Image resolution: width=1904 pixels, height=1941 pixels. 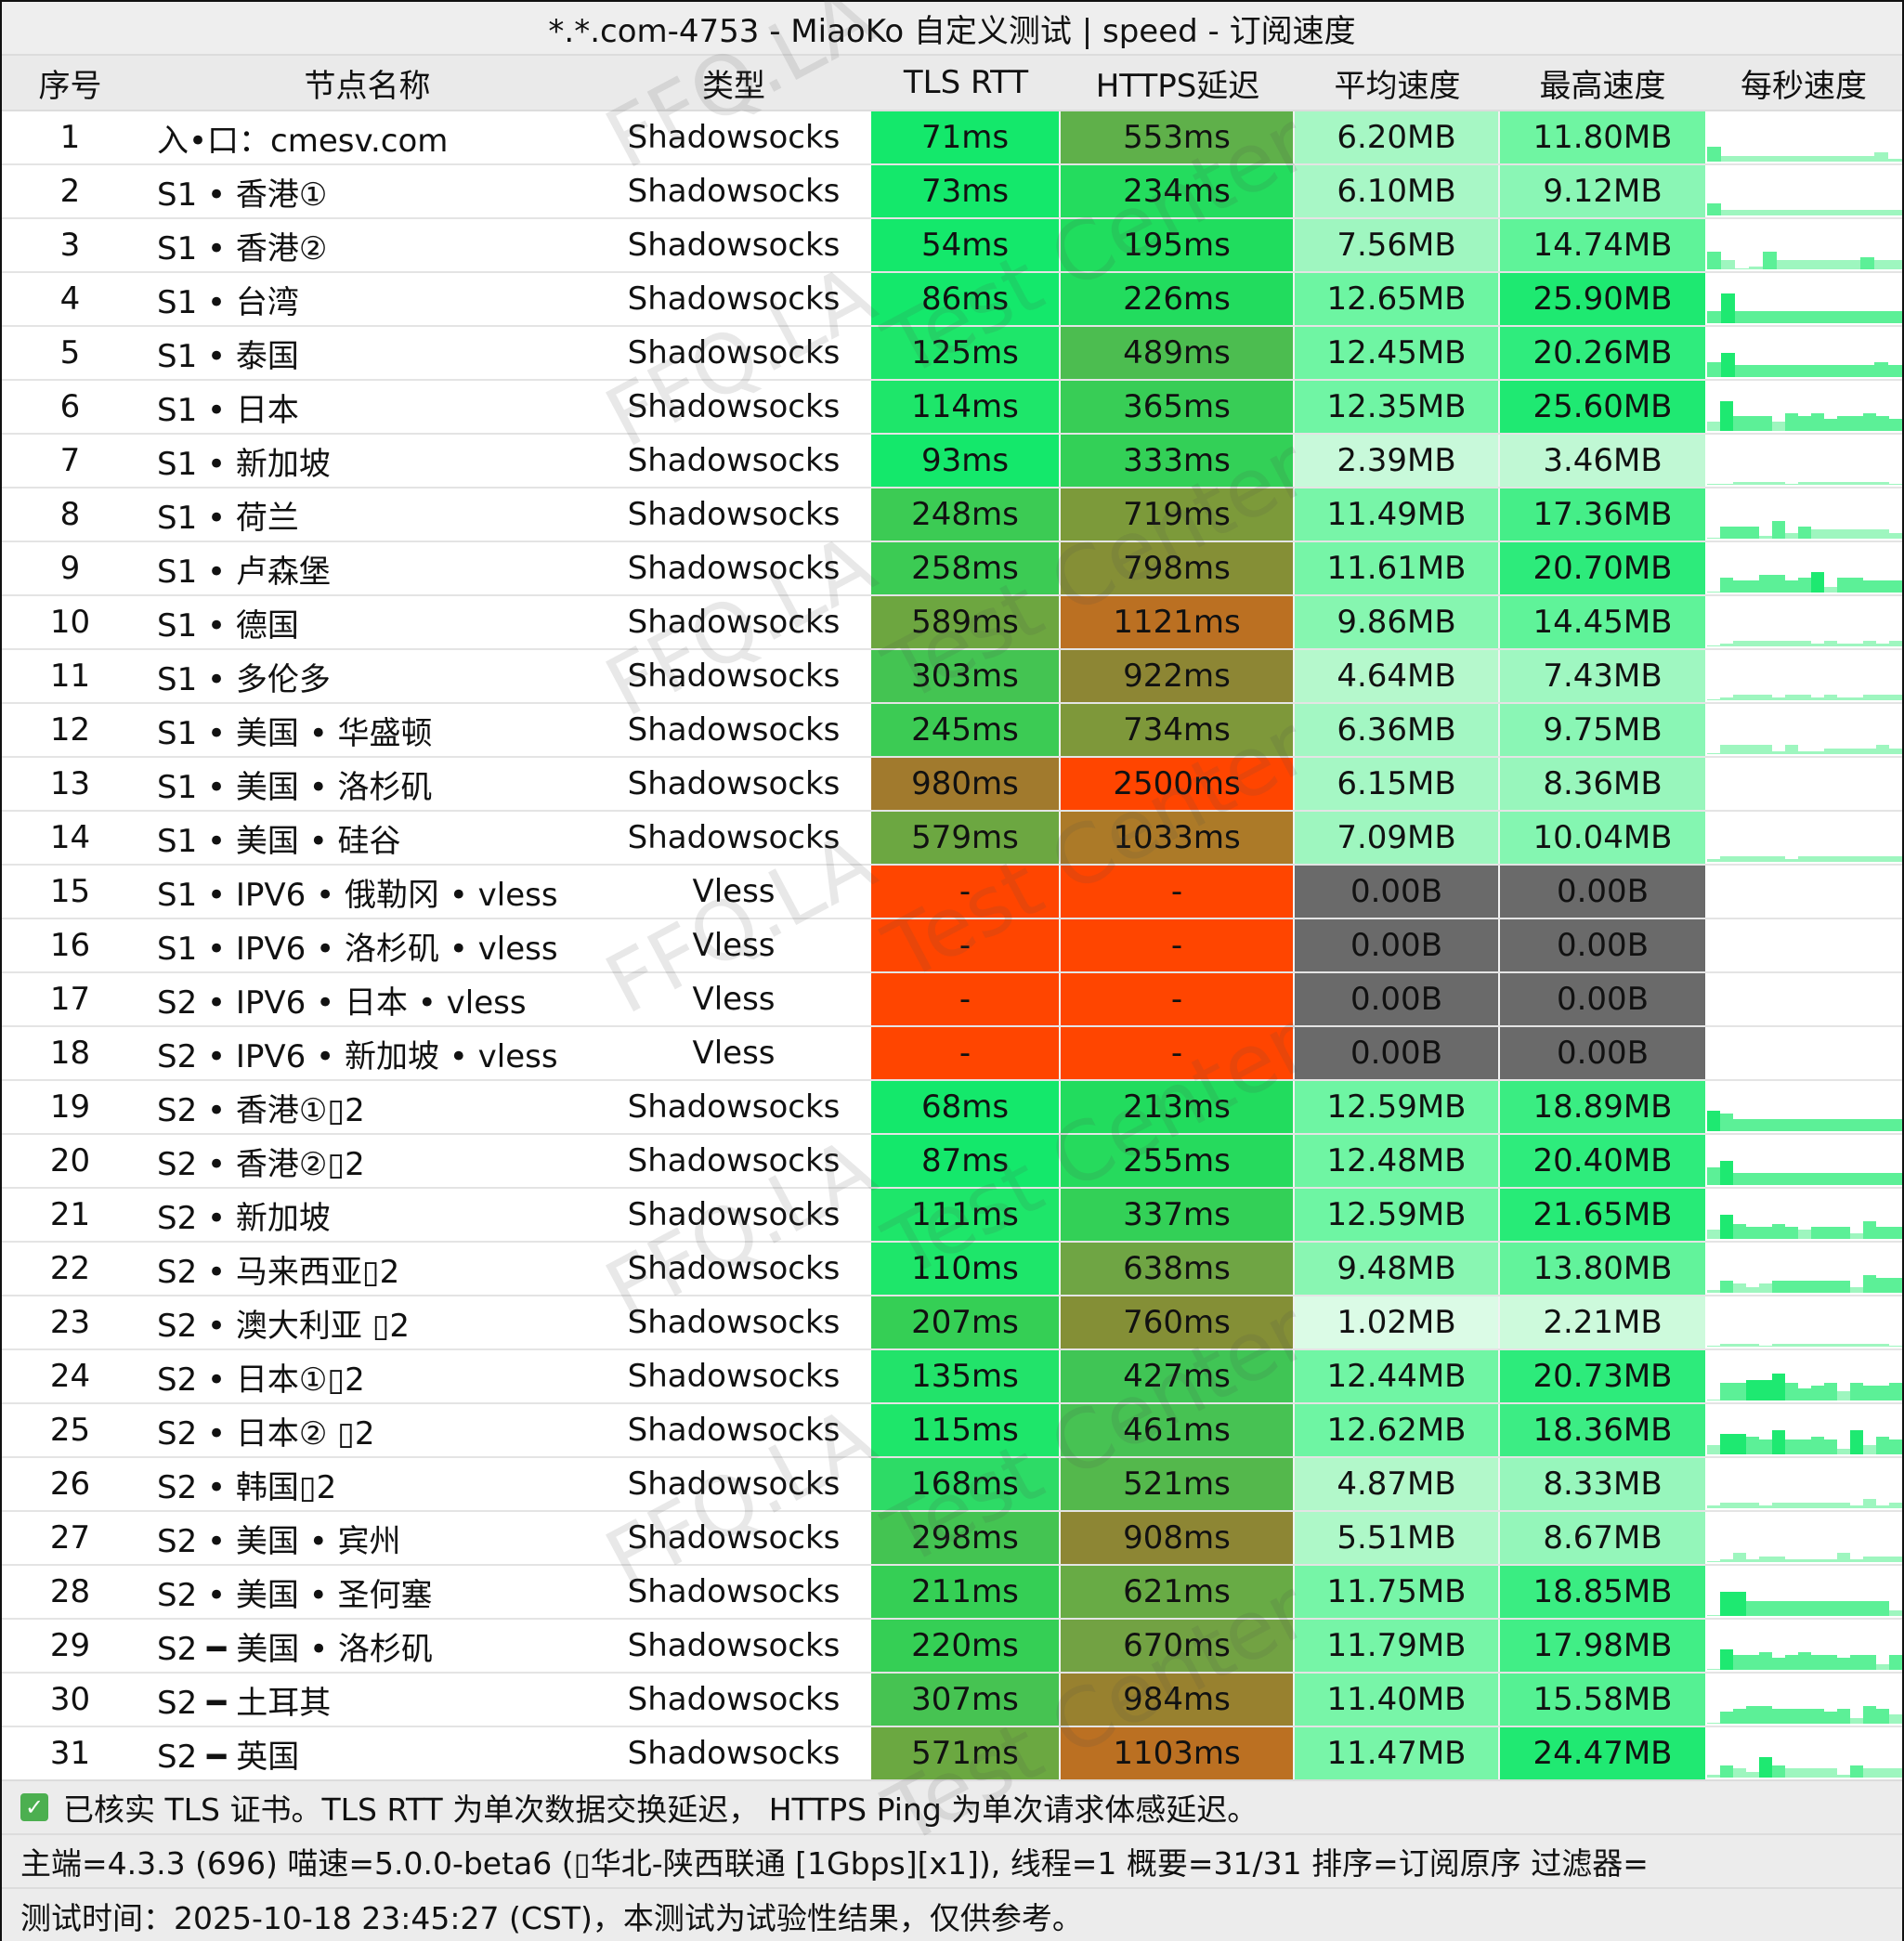 What do you see at coordinates (1178, 245) in the screenshot?
I see `https-latency-cell: 195ms` at bounding box center [1178, 245].